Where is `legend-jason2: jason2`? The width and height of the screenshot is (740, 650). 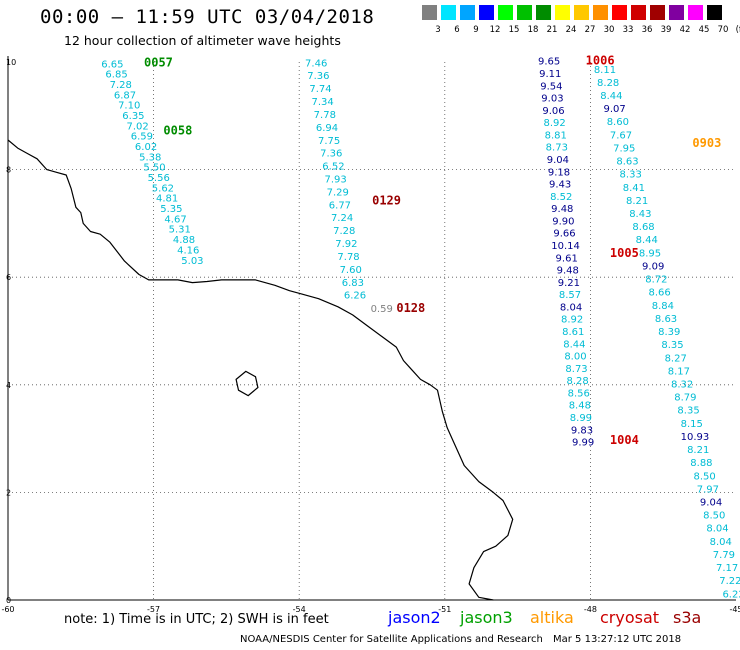 legend-jason2: jason2 is located at coordinates (414, 617).